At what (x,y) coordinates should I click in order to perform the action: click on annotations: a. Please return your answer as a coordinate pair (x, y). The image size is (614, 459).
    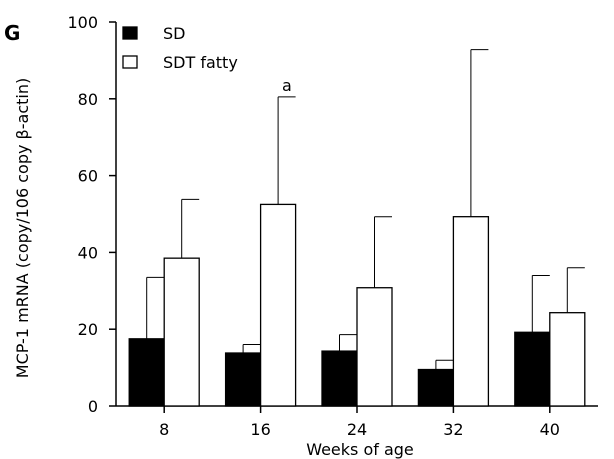
    Looking at the image, I should click on (287, 85).